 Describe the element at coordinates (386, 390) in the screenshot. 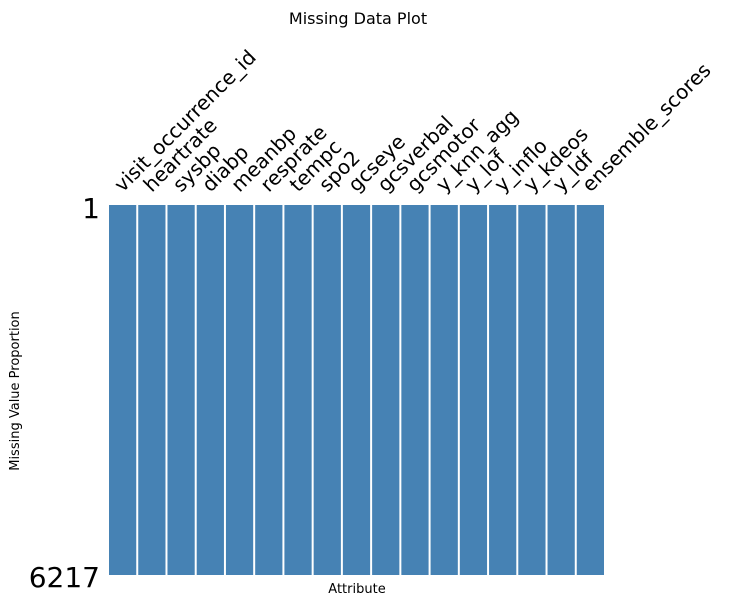

I see `bar-gcsverbal` at that location.